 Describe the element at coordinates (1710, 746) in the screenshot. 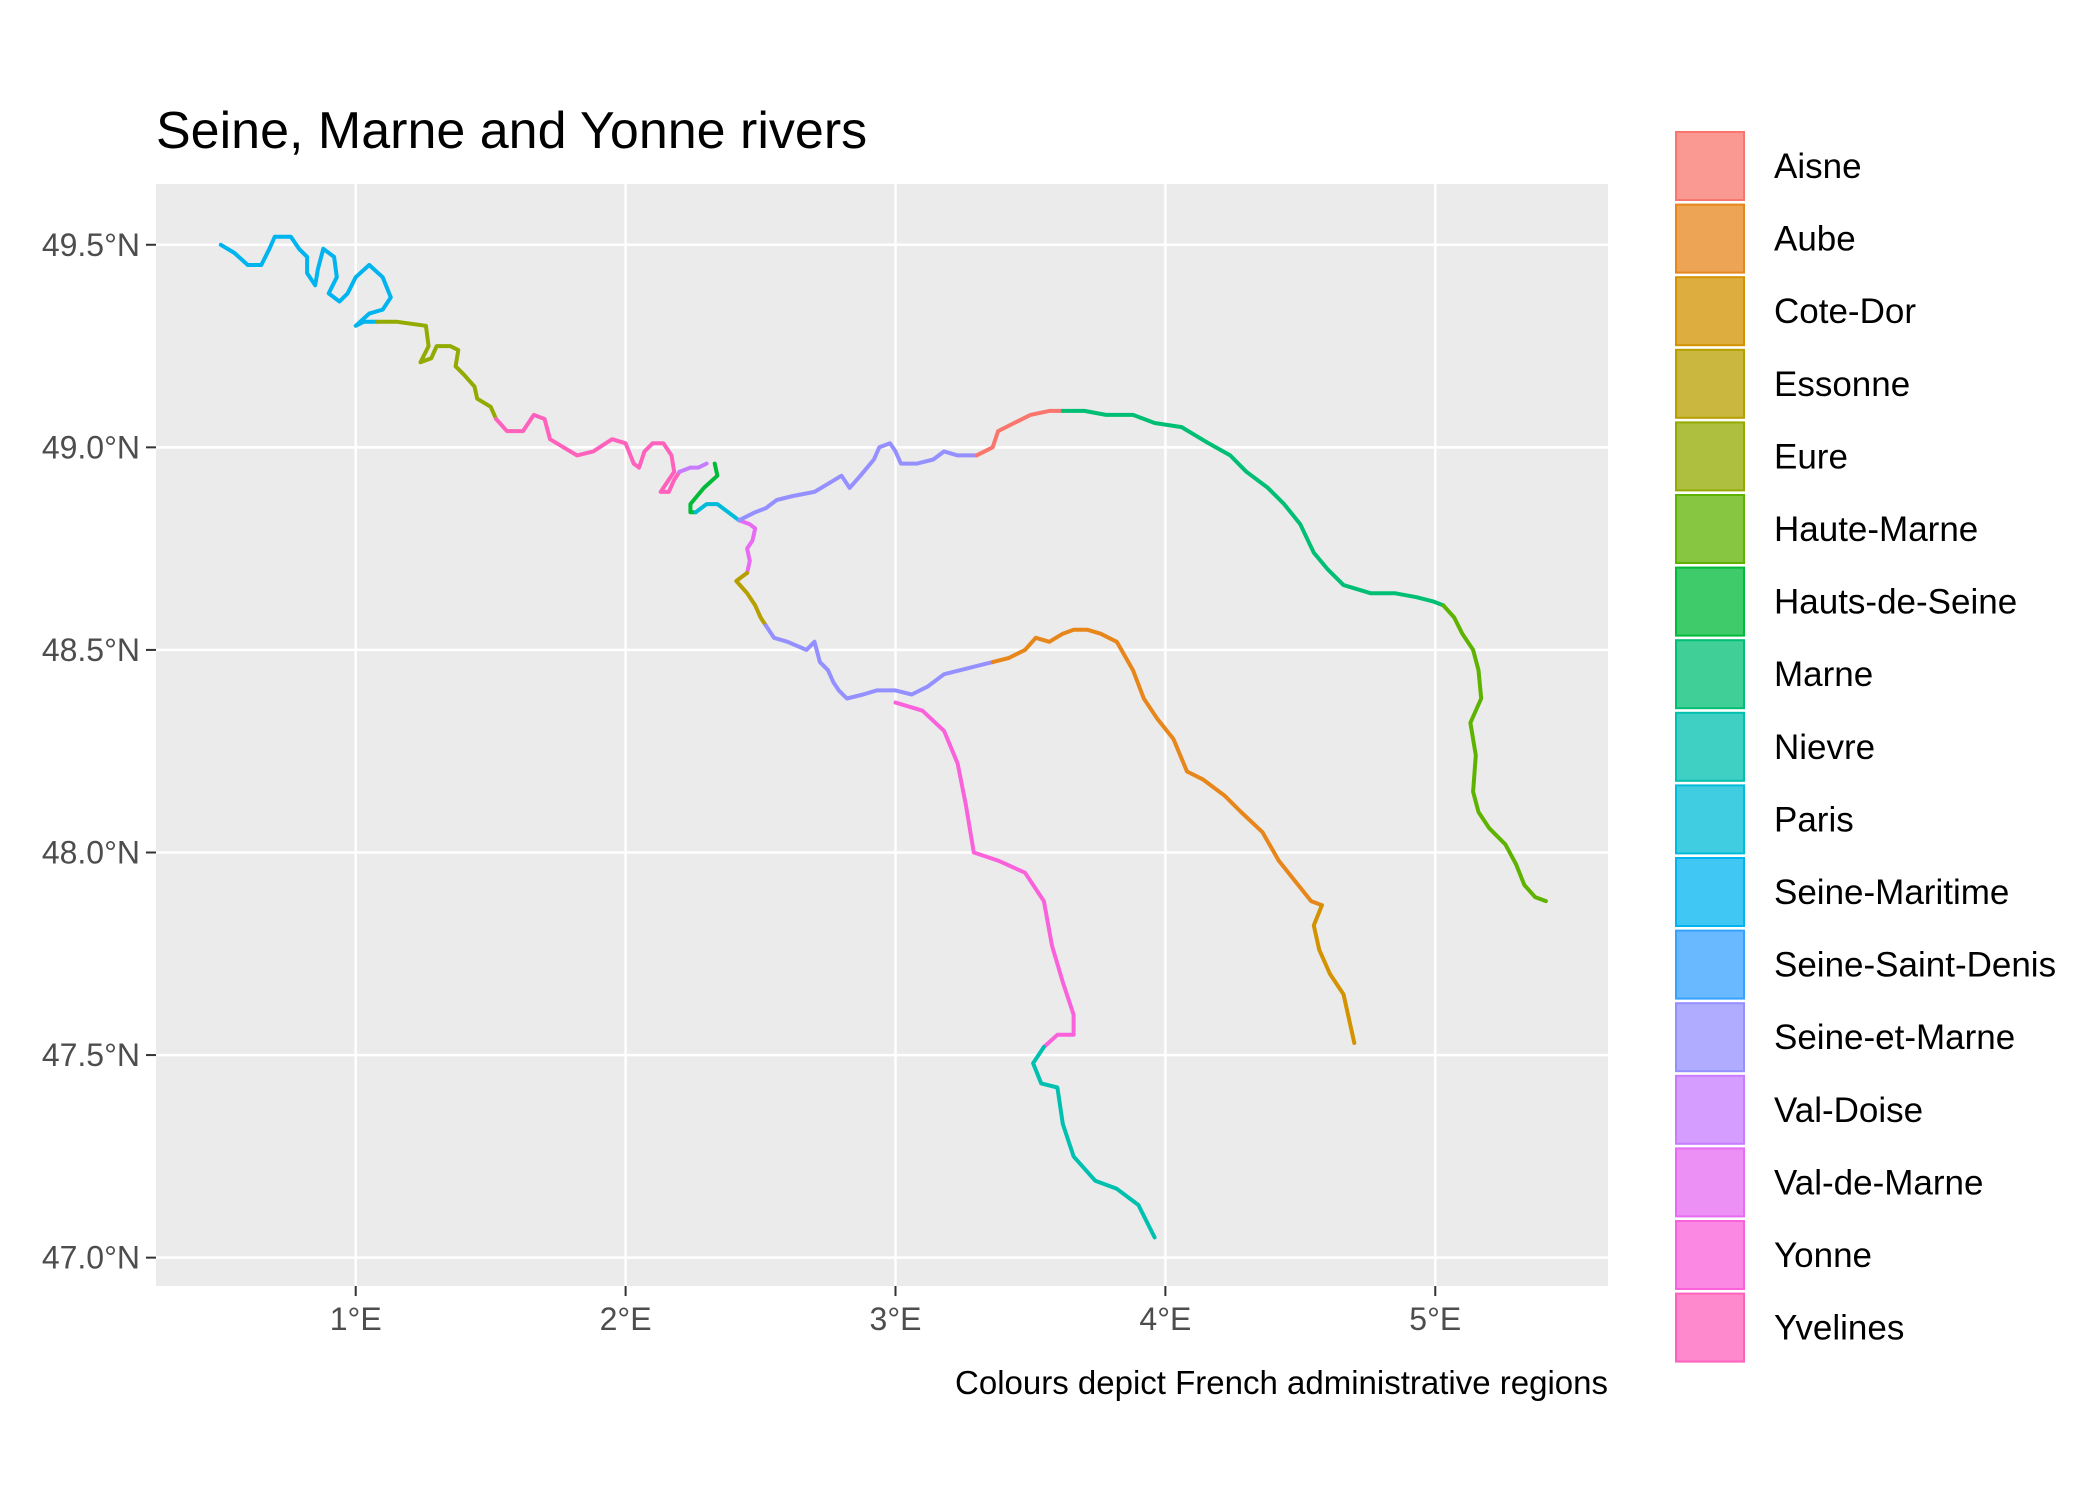

I see `legend-key-nievre` at that location.